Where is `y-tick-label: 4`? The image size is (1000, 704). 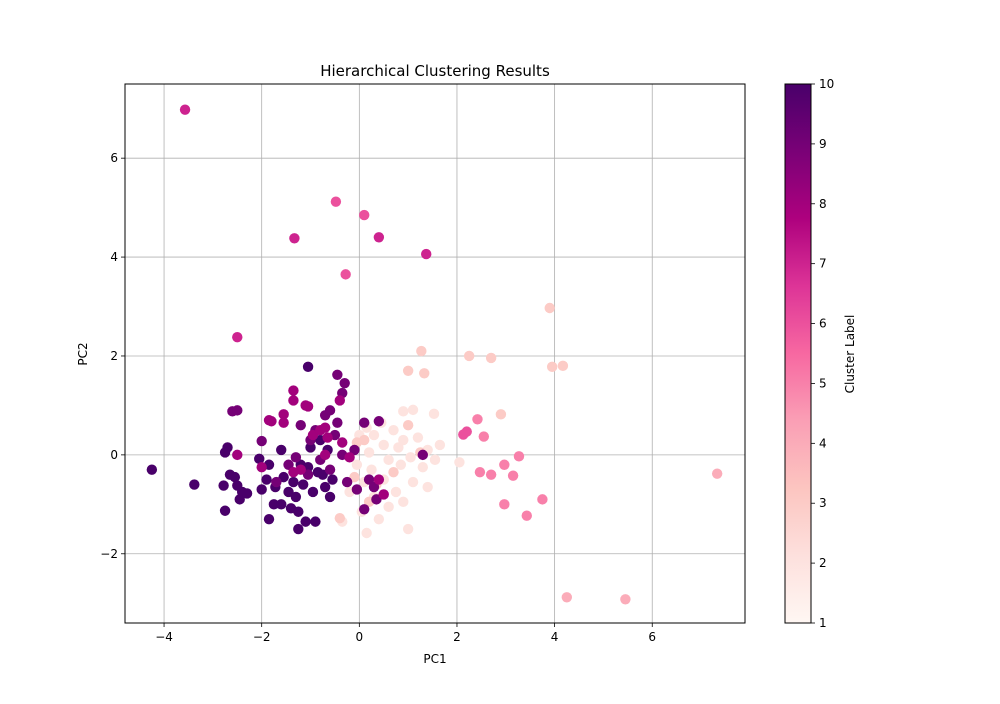 y-tick-label: 4 is located at coordinates (114, 257).